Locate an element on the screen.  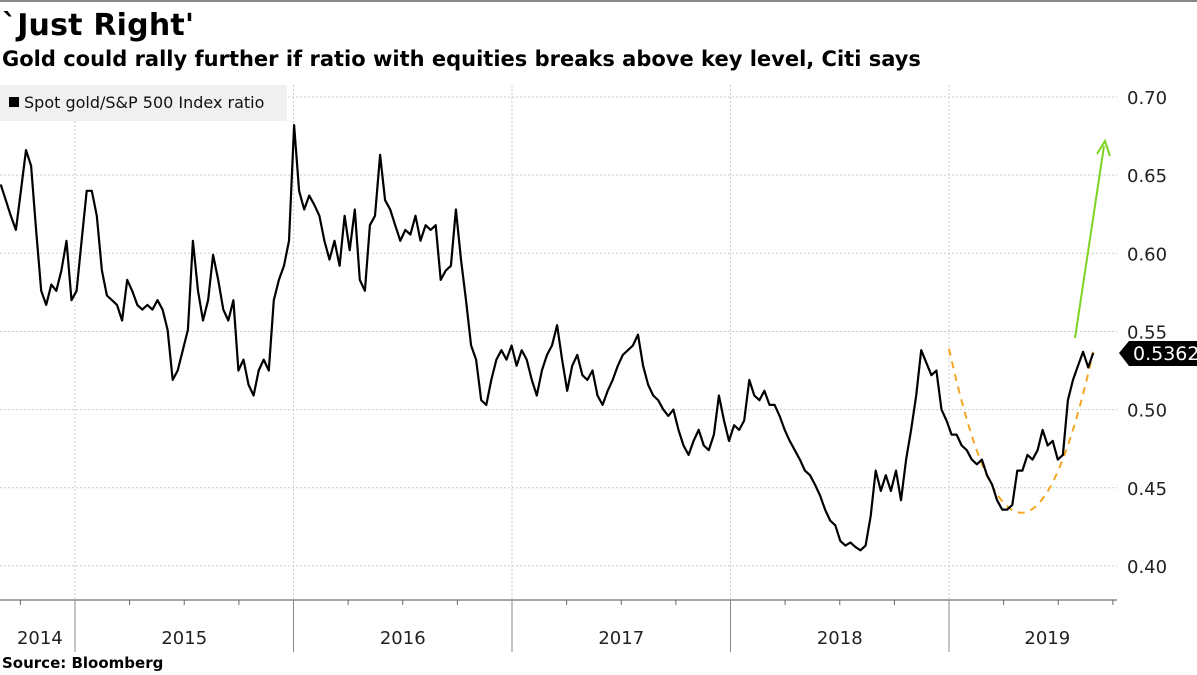
source-note: Source: Bloomberg is located at coordinates (83, 663).